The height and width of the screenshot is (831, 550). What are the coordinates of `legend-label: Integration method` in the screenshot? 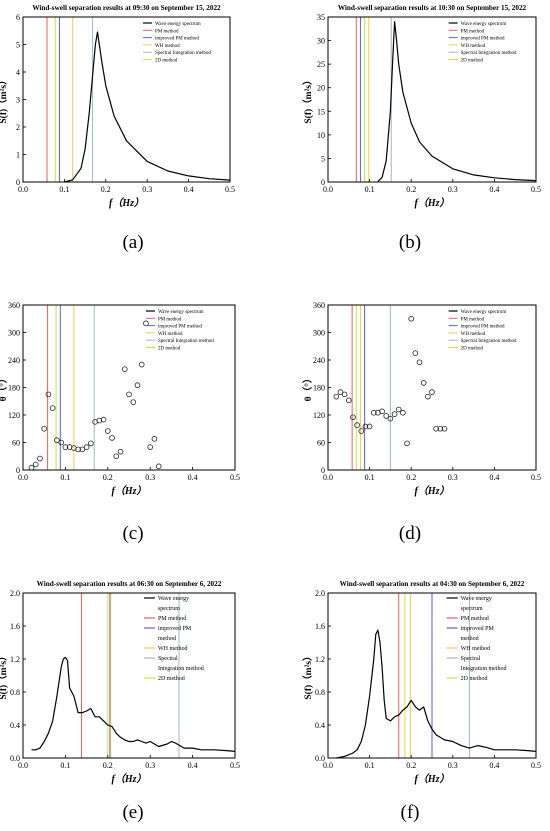 It's located at (484, 669).